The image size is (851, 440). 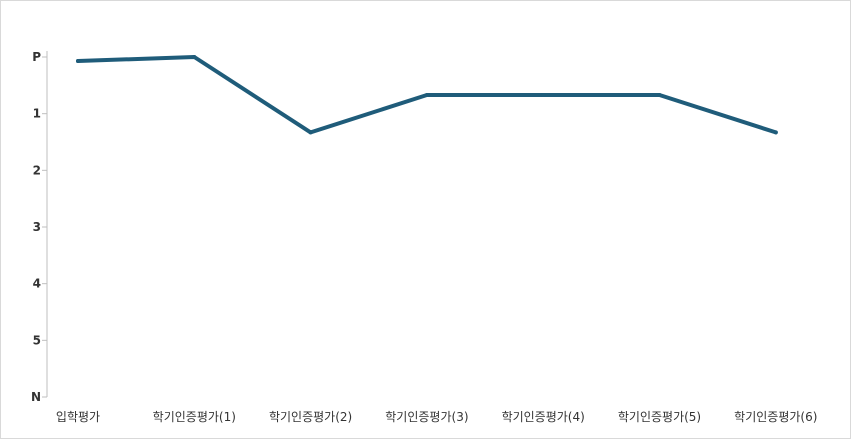 I want to click on y-tick-label: 3, so click(x=37, y=227).